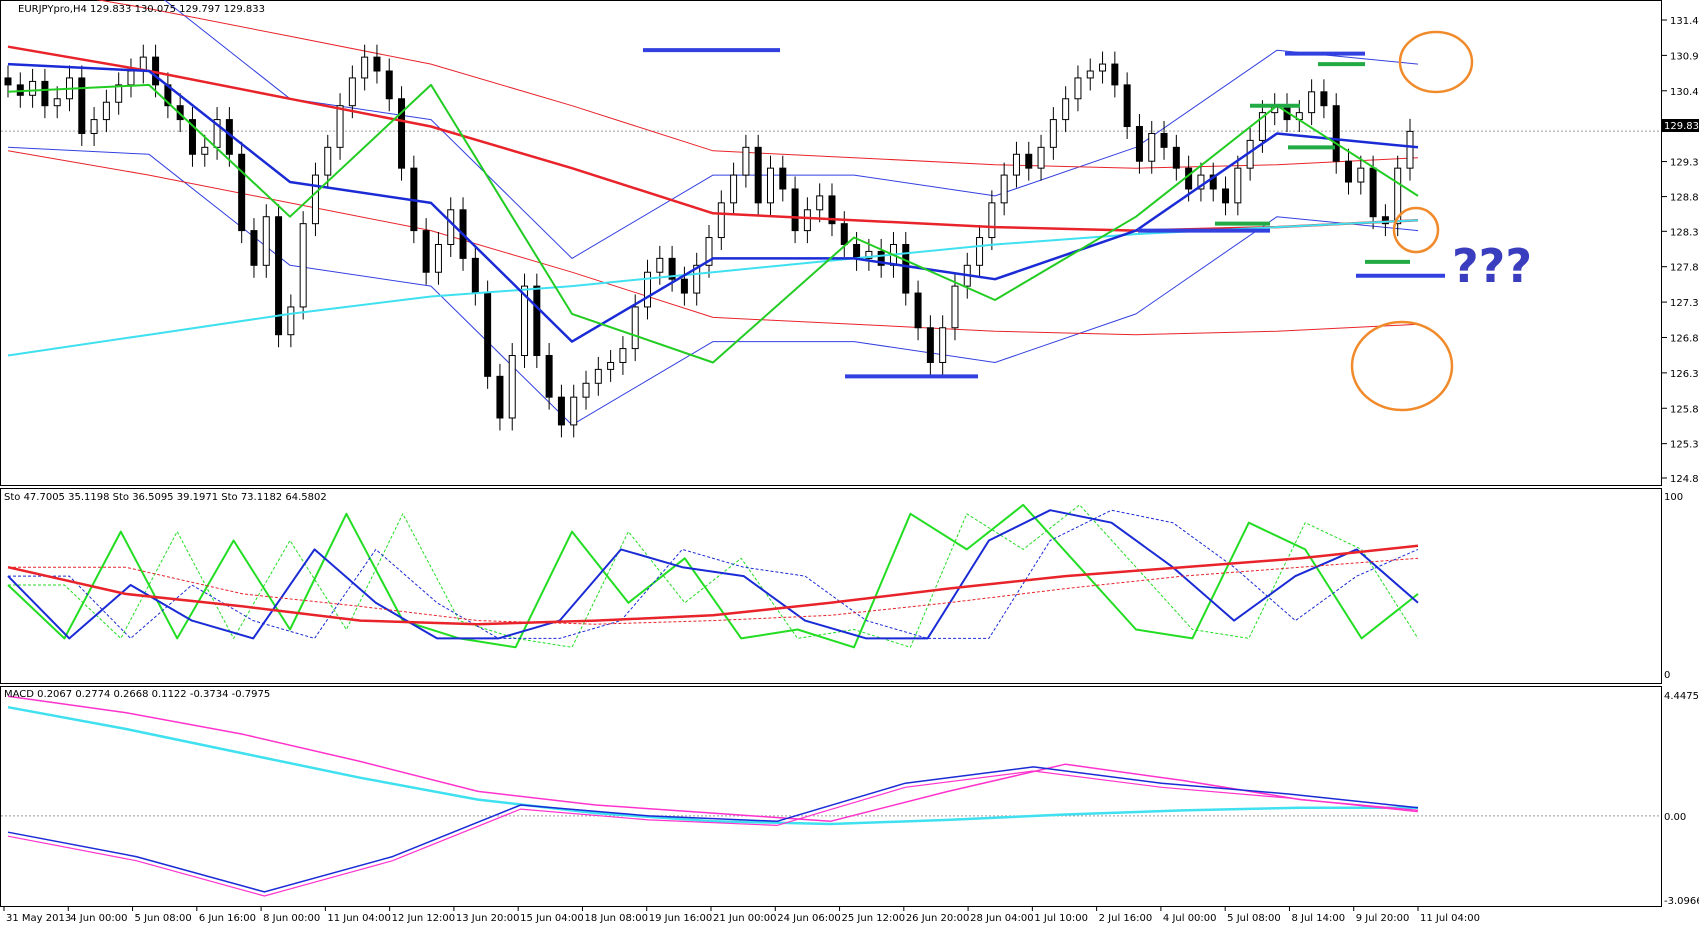  What do you see at coordinates (1061, 918) in the screenshot?
I see `time-tick-label: 1 Jul 10:00` at bounding box center [1061, 918].